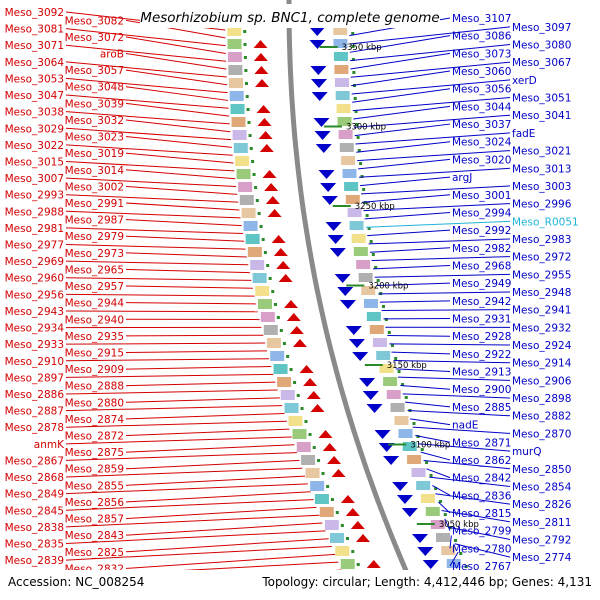  Describe the element at coordinates (482, 107) in the screenshot. I see `gene-label-right: Meso_3044` at that location.